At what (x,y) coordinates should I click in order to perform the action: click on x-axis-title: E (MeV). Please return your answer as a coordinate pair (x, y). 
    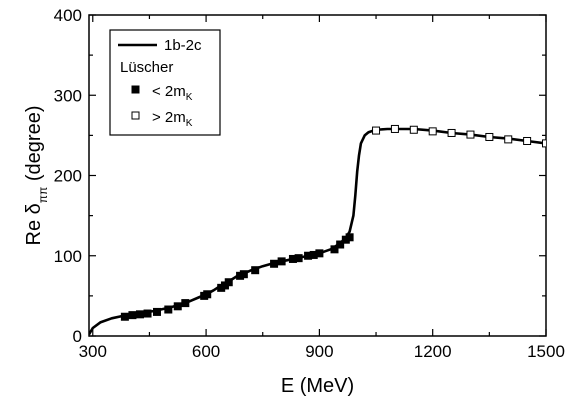
    Looking at the image, I should click on (317, 386).